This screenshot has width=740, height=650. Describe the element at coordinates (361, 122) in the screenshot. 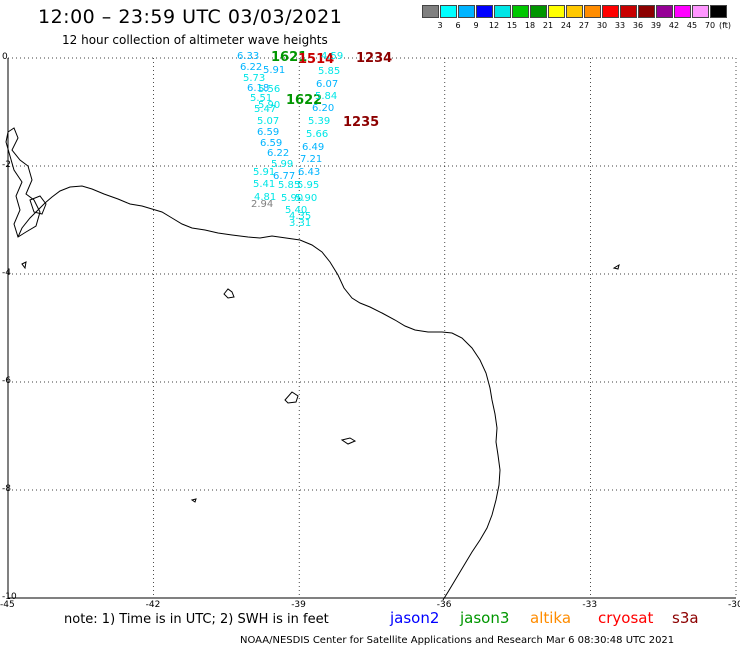

I see `pass-time-label: 1235` at that location.